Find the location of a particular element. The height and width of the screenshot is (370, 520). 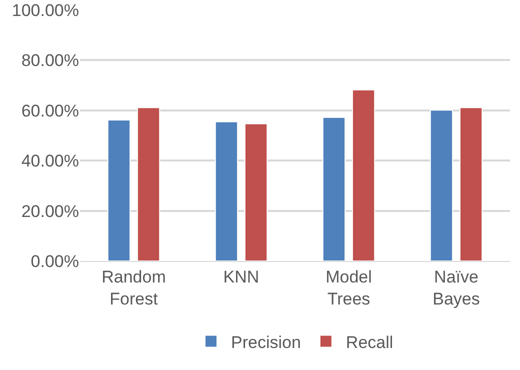

y-tick-label: 100.00% is located at coordinates (45, 10).